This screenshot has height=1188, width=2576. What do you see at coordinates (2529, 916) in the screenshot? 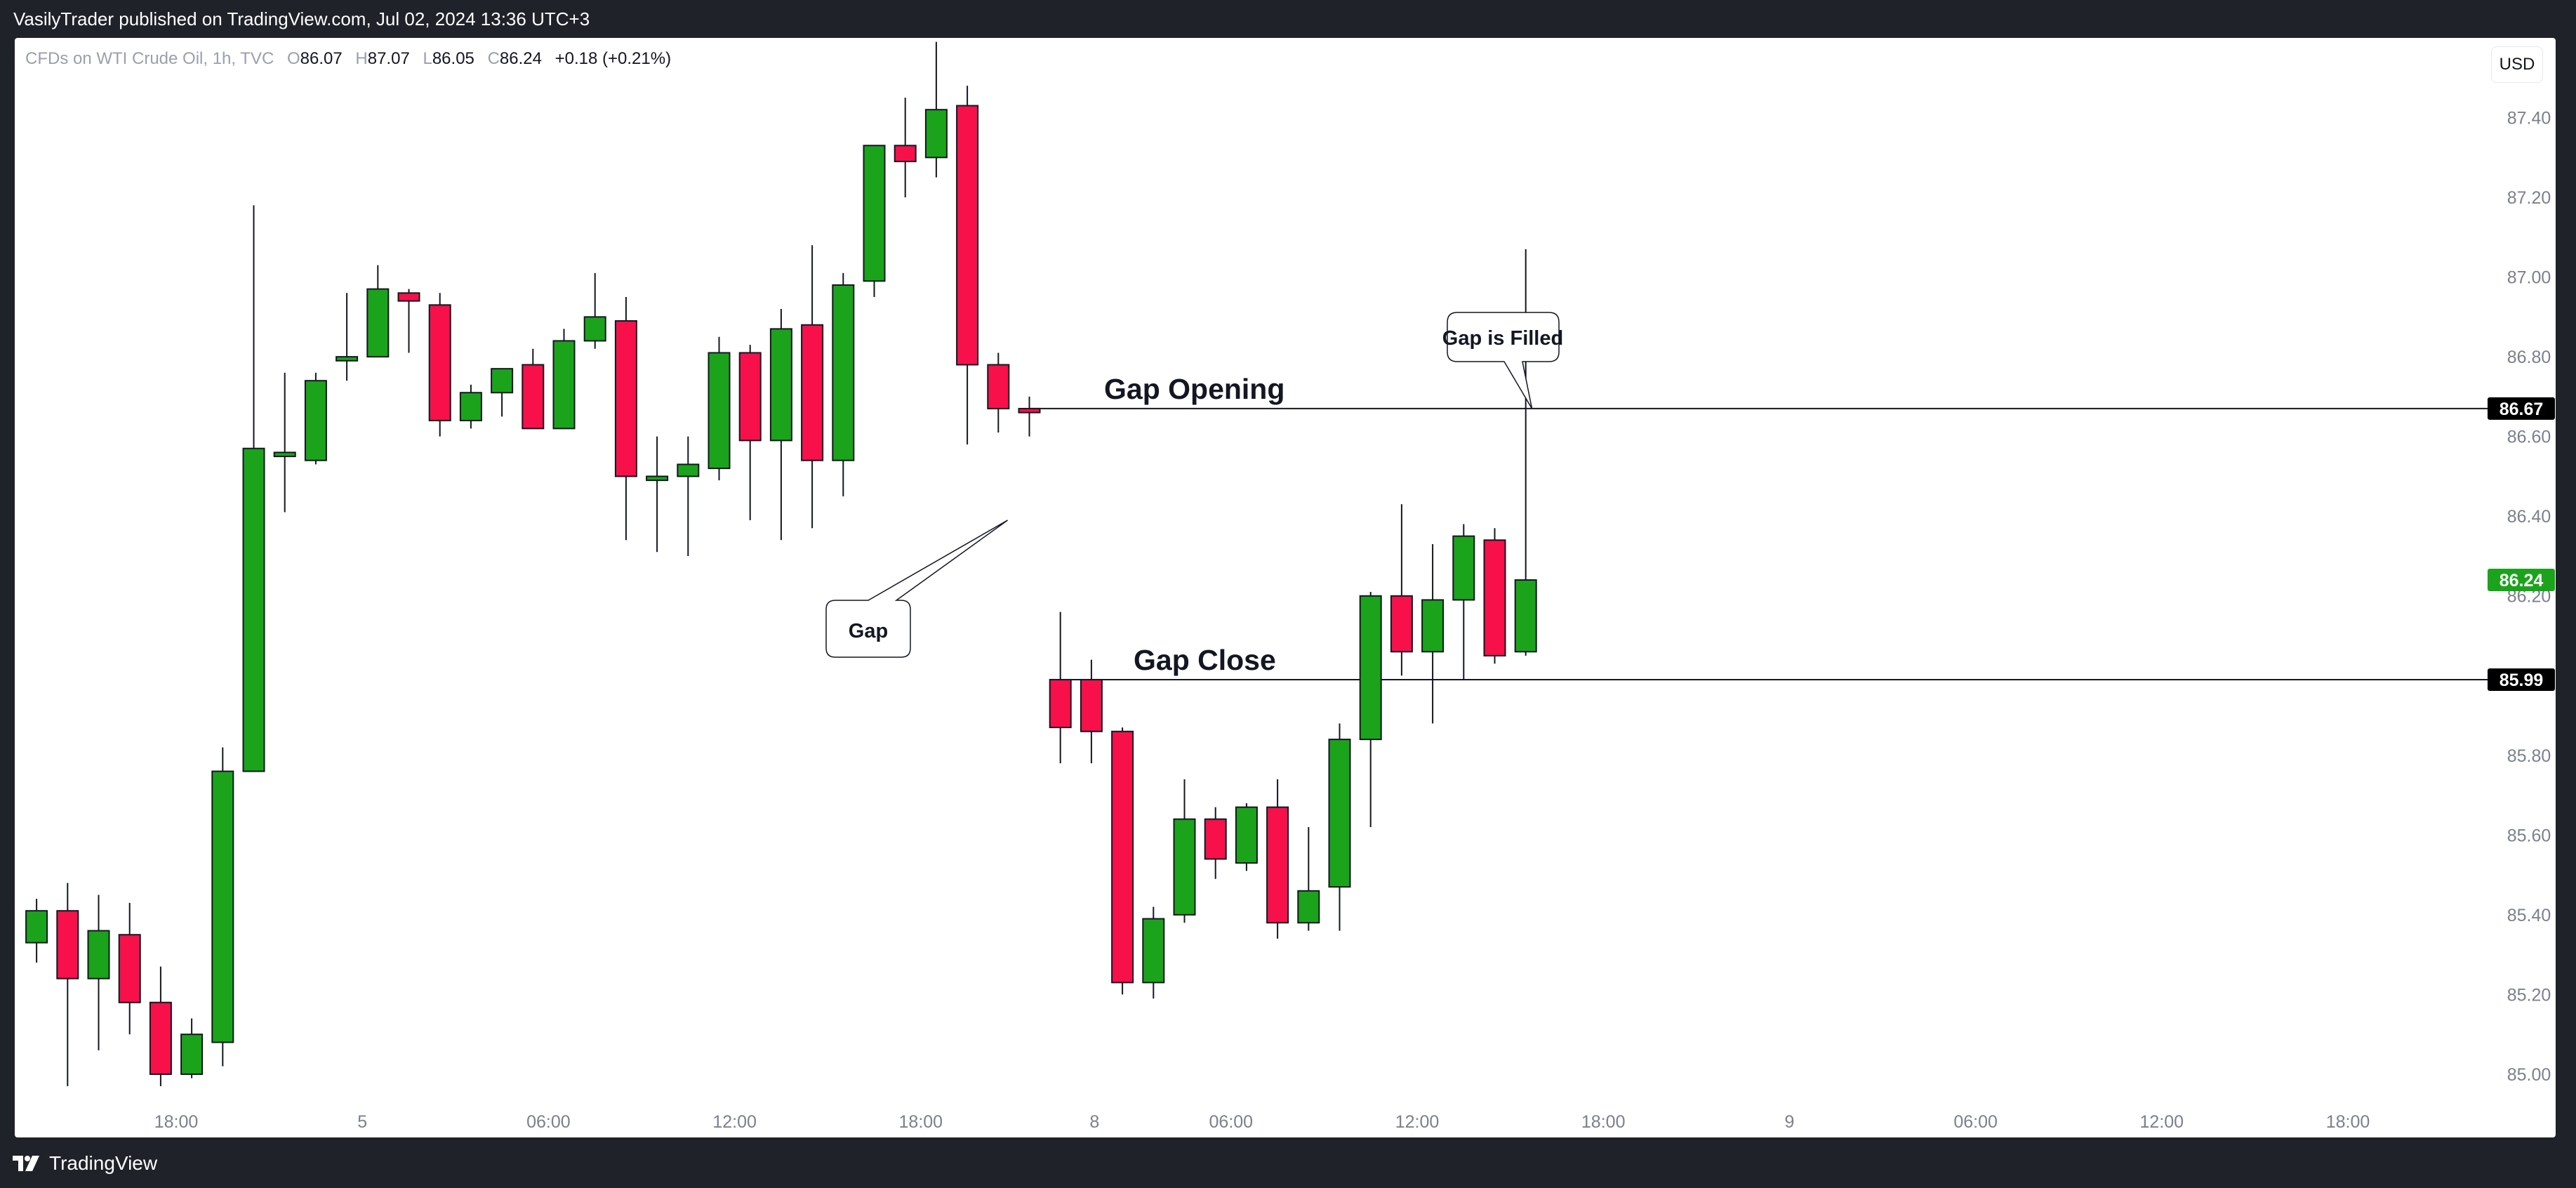
I see `price-tick-label: 85.40` at bounding box center [2529, 916].